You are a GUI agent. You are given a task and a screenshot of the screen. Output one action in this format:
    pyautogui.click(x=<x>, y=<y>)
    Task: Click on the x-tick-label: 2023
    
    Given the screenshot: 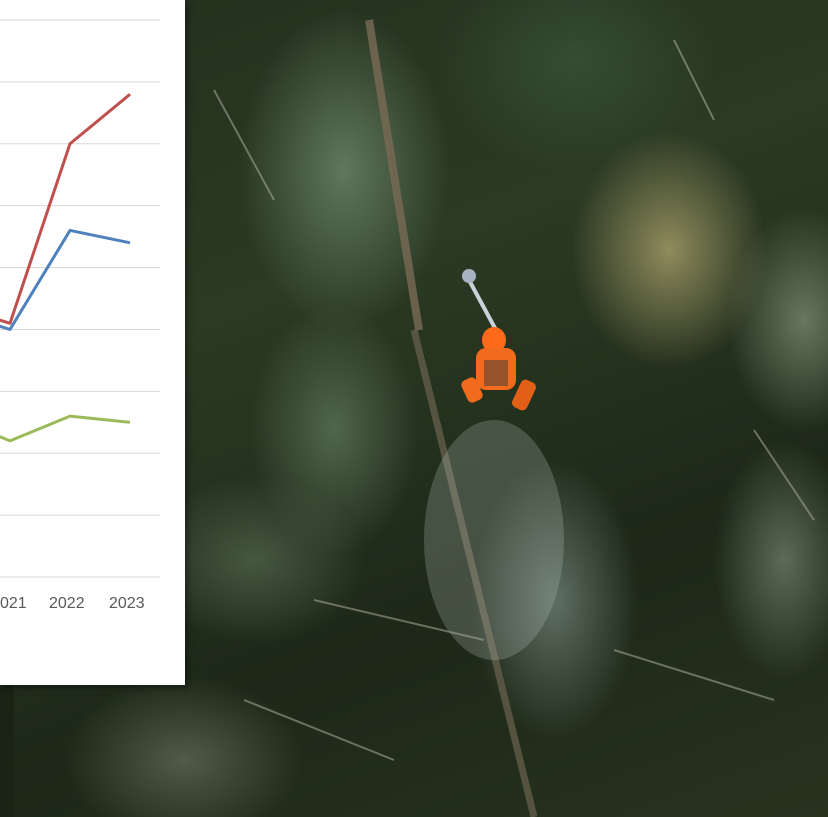 What is the action you would take?
    pyautogui.click(x=127, y=603)
    